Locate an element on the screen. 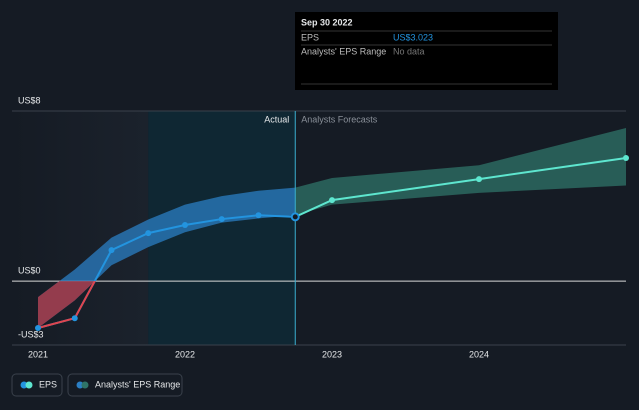  tooltip-value: No data is located at coordinates (409, 51).